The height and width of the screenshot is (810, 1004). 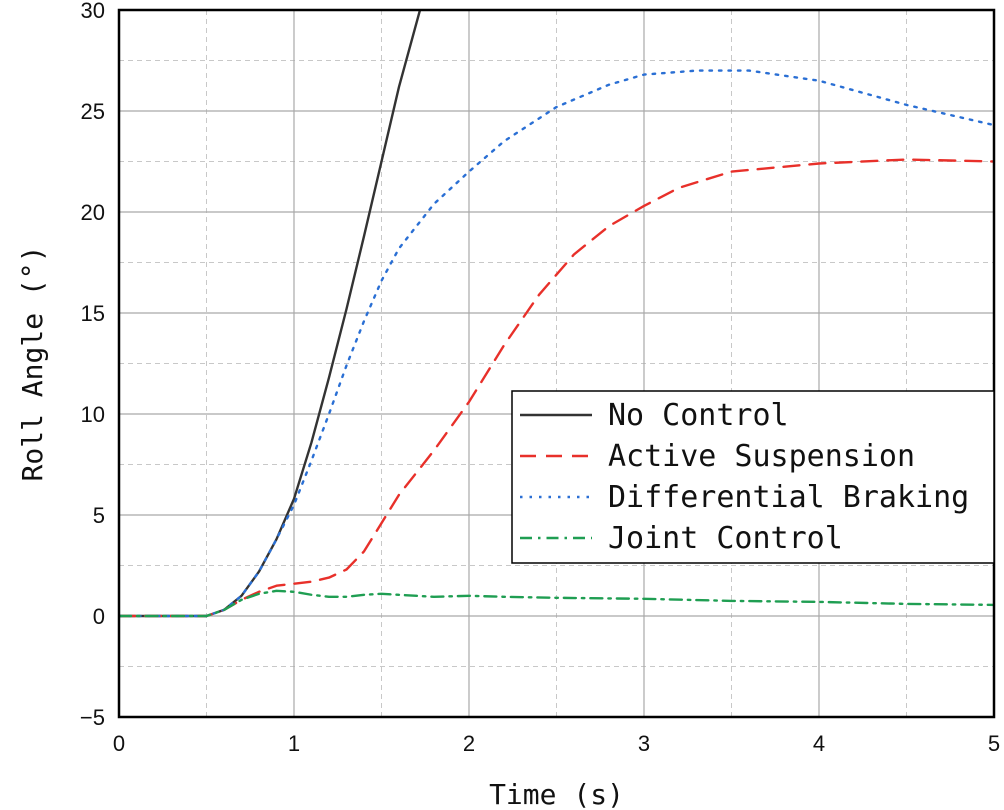 What do you see at coordinates (698, 415) in the screenshot?
I see `legend-label-1: No Control` at bounding box center [698, 415].